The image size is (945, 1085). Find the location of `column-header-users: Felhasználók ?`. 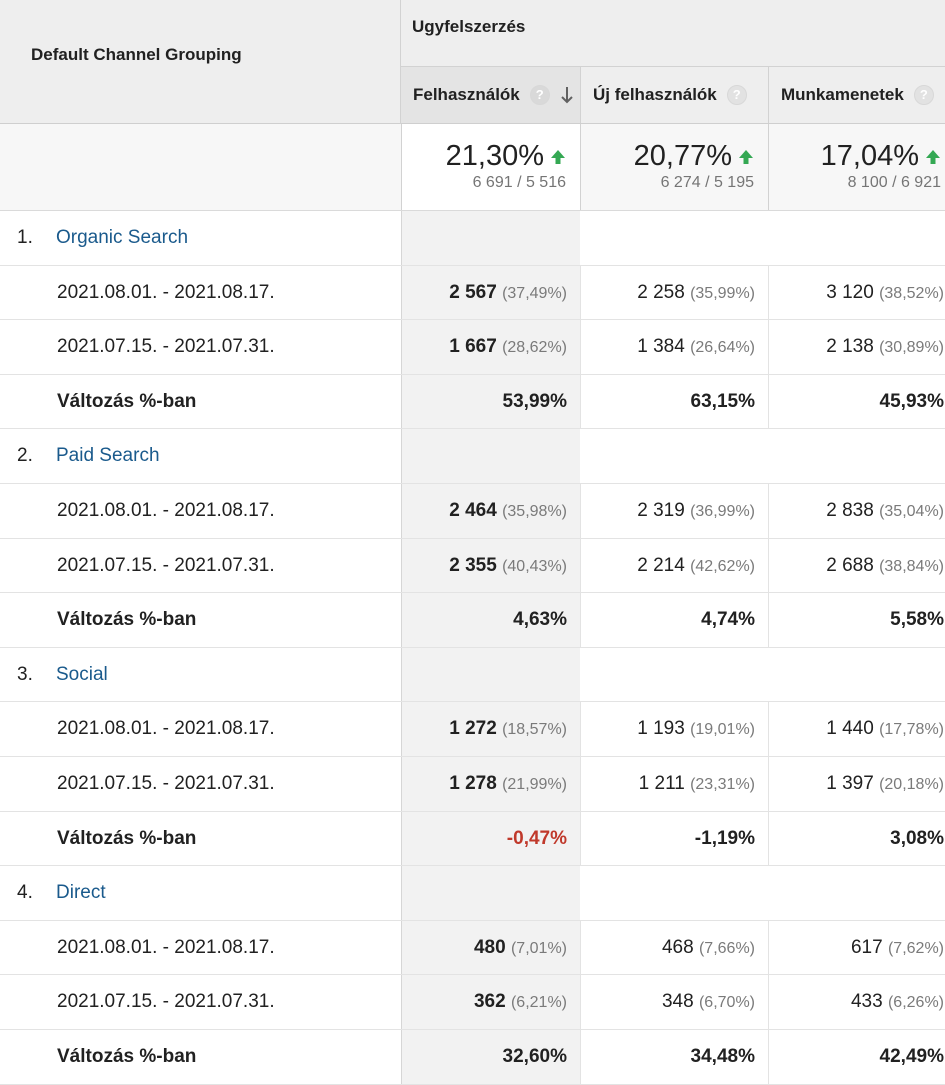

column-header-users: Felhasználók ? is located at coordinates (490, 95).